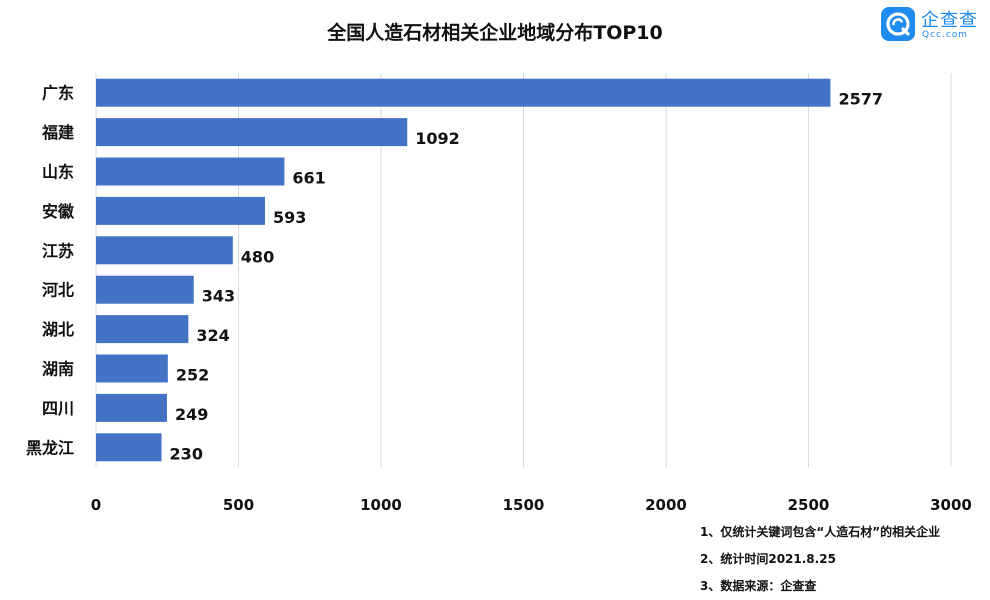  I want to click on category-label: 黑龙江, so click(50, 447).